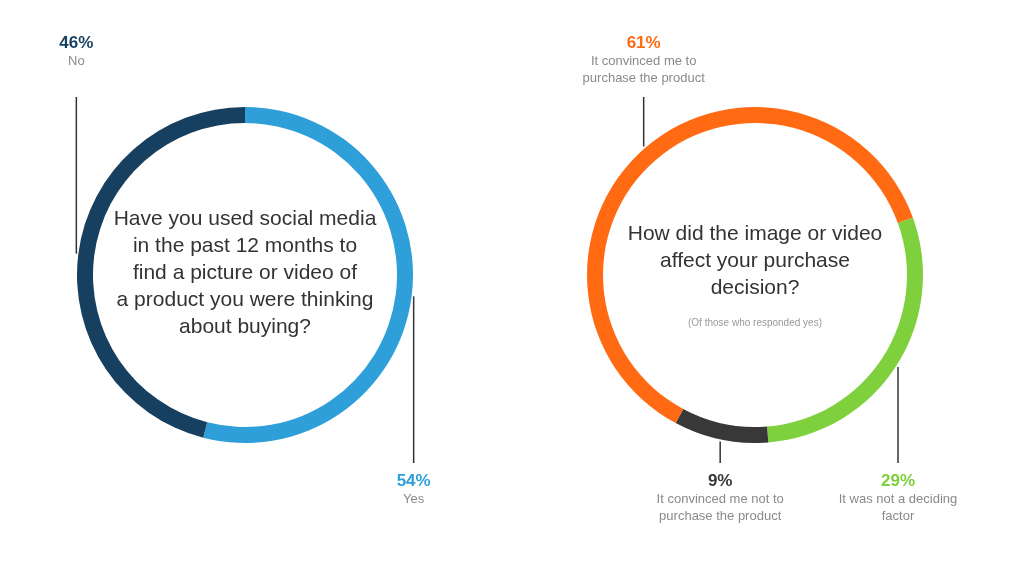 The height and width of the screenshot is (567, 1015). What do you see at coordinates (720, 507) in the screenshot?
I see `slice-label: It convinced me not to purchase the product` at bounding box center [720, 507].